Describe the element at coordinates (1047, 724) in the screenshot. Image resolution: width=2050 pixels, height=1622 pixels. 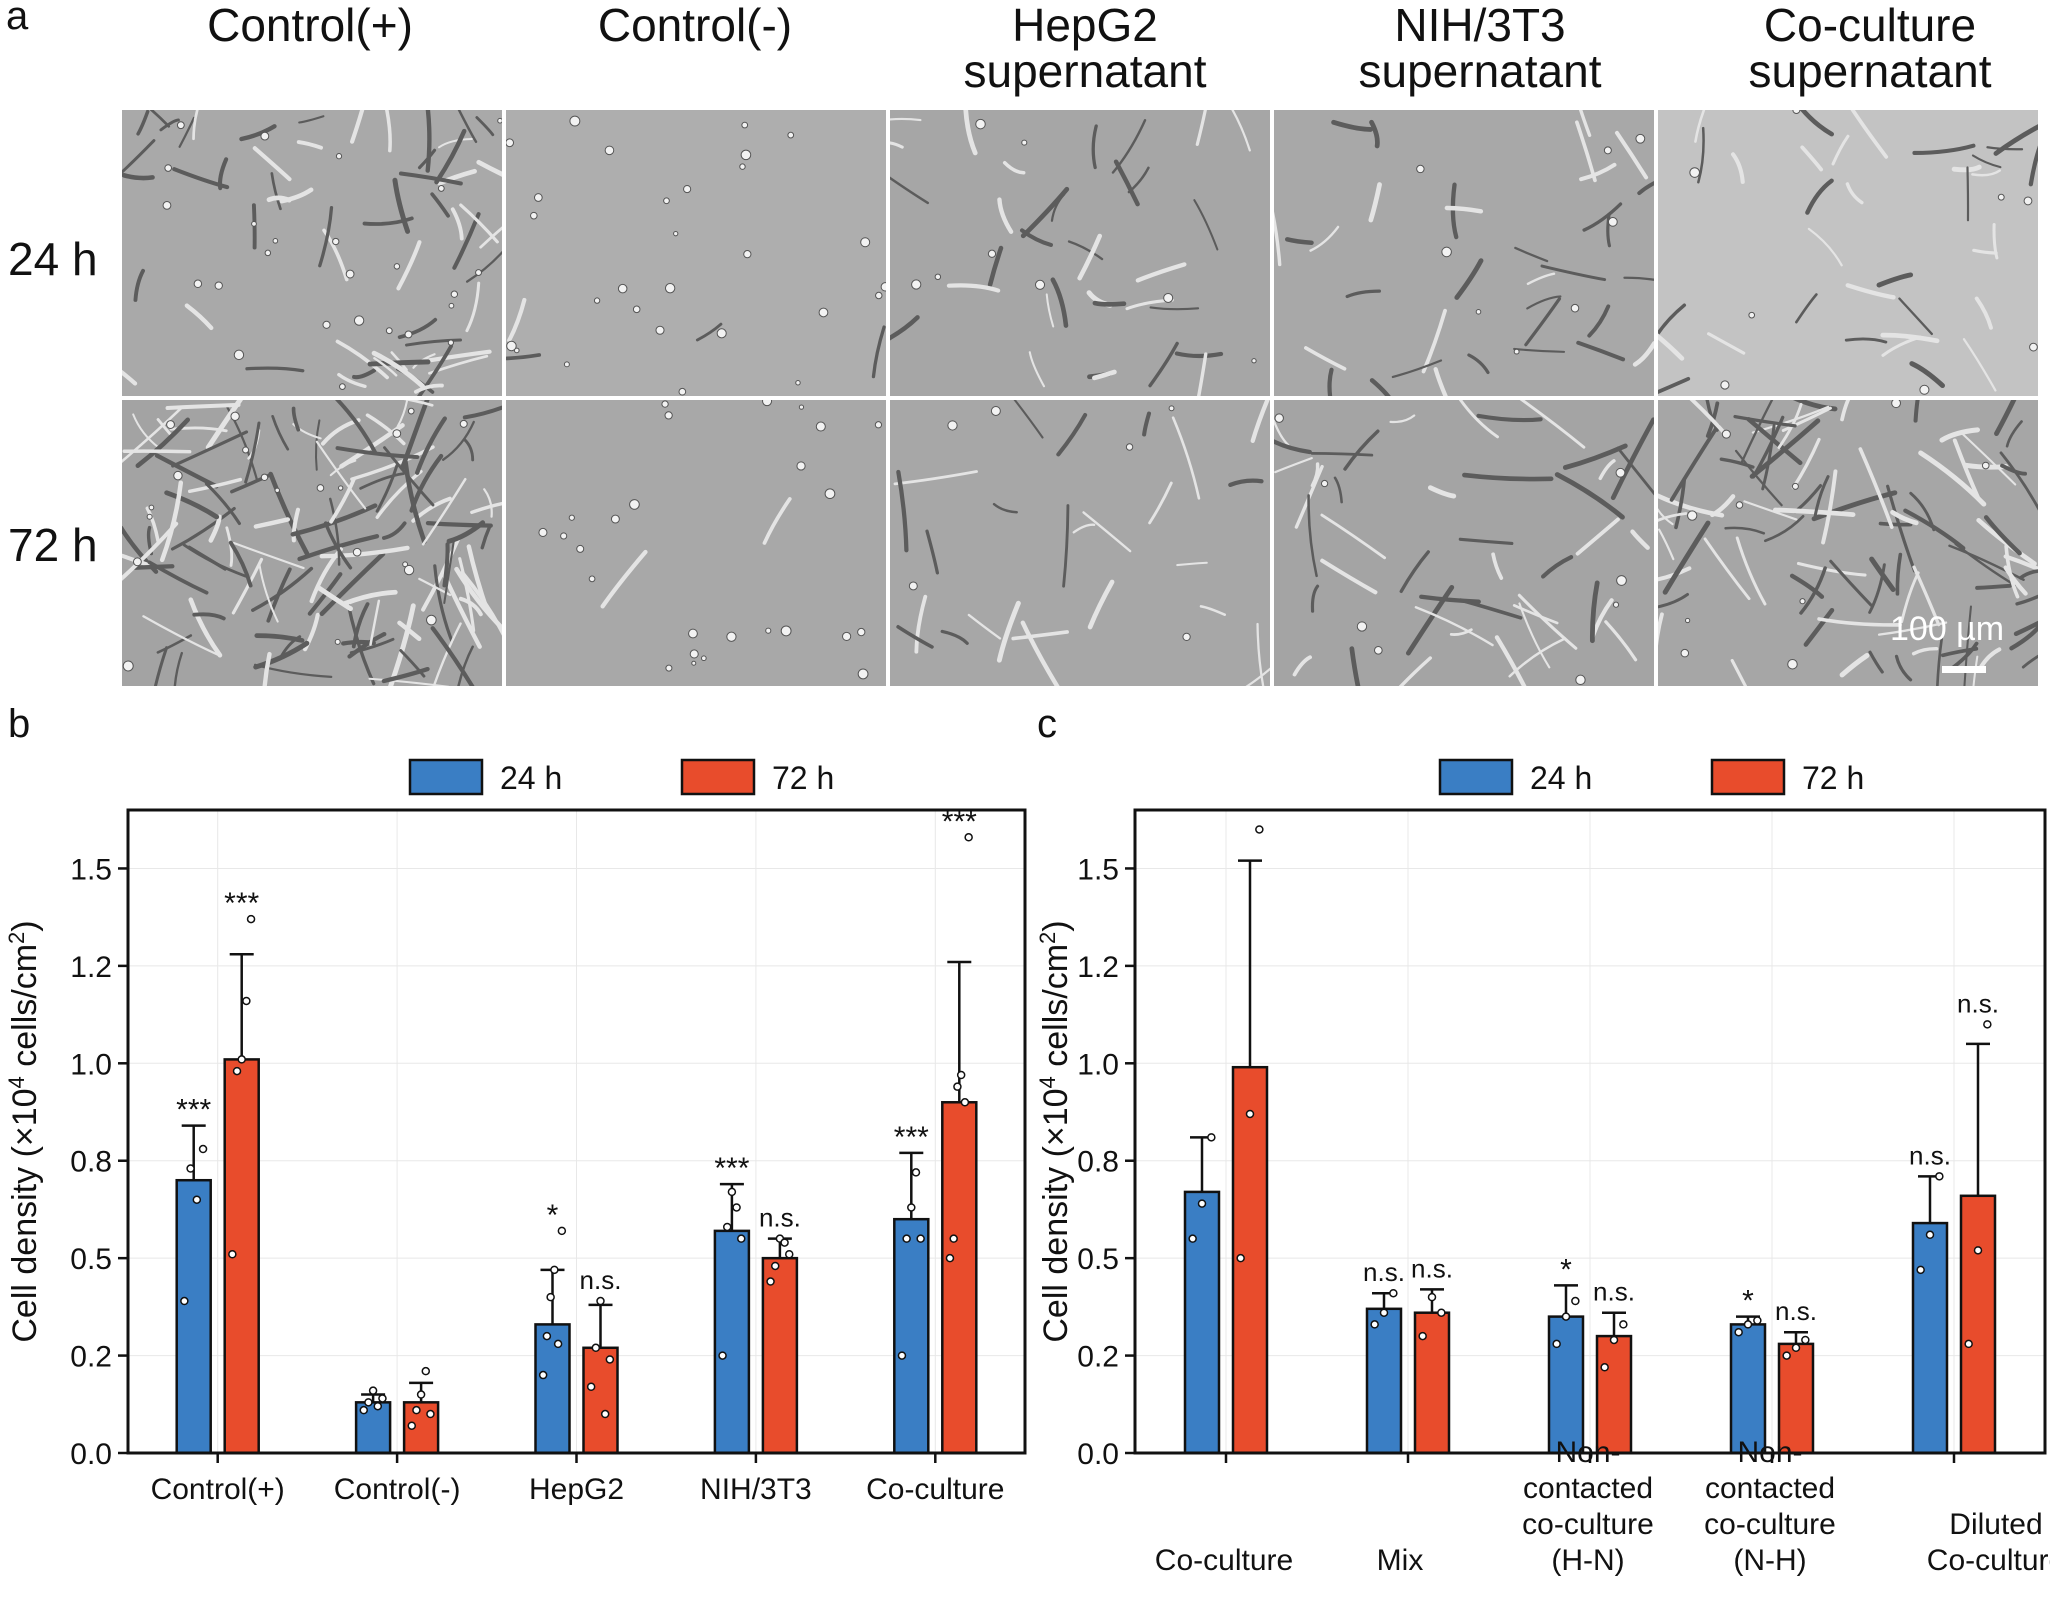
I see `panel-c-letter: c` at that location.